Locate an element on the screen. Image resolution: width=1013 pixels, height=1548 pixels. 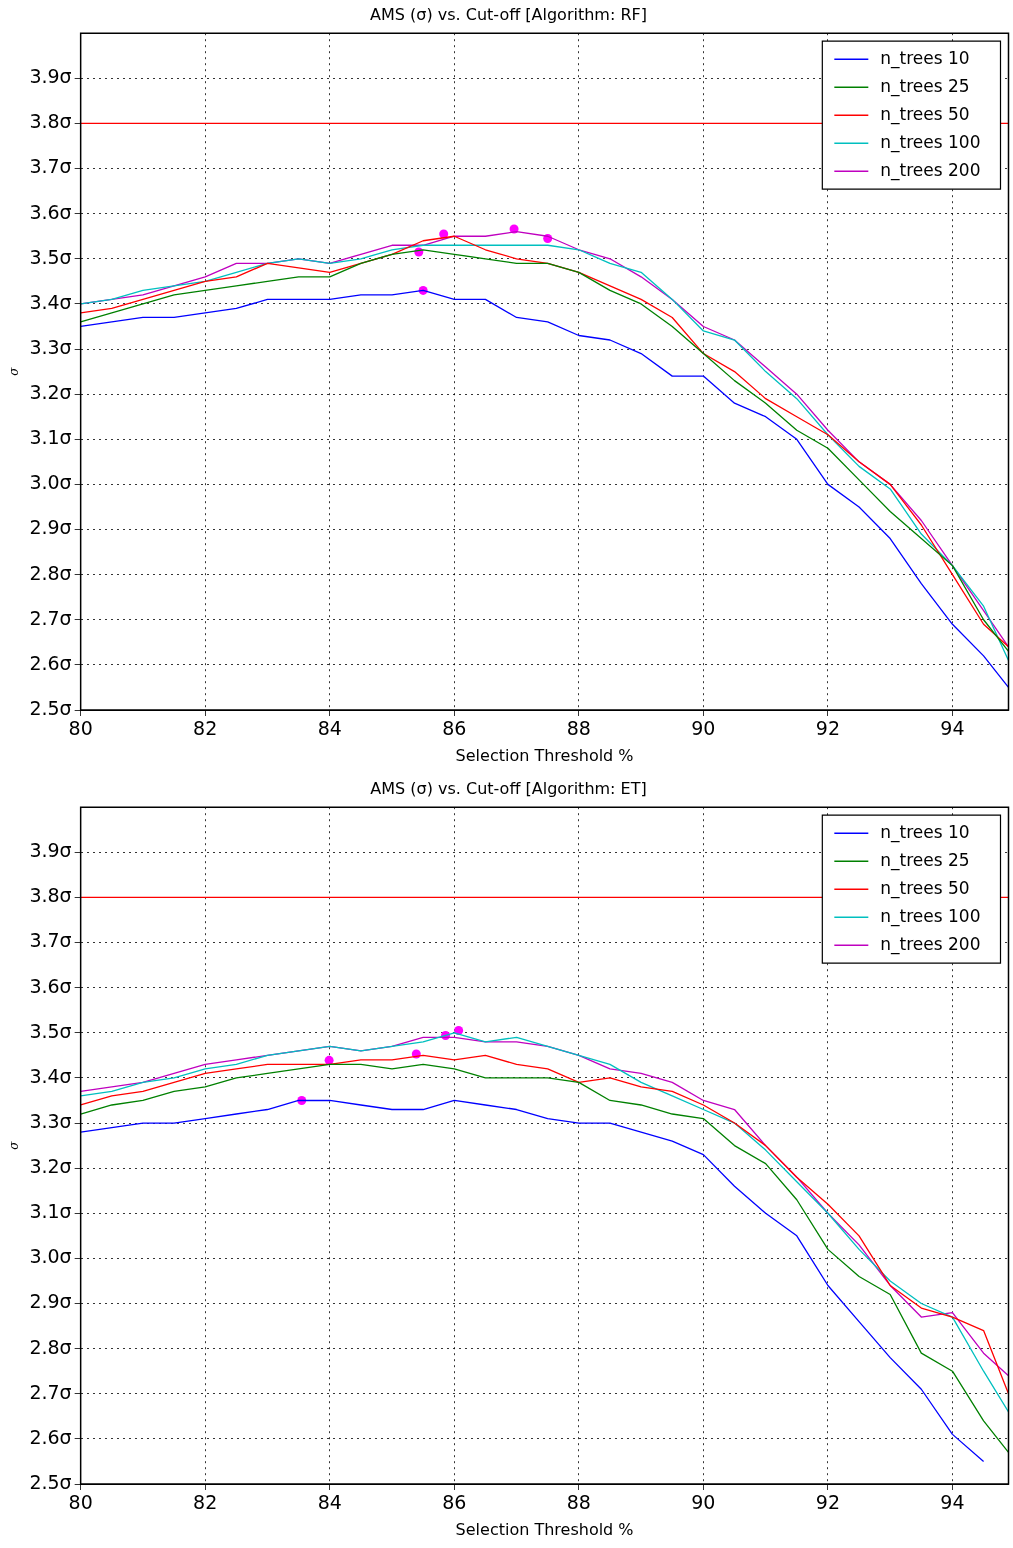
chart-title: AMS (σ) vs. Cut-off [Algorithm: RF] is located at coordinates (508, 14).